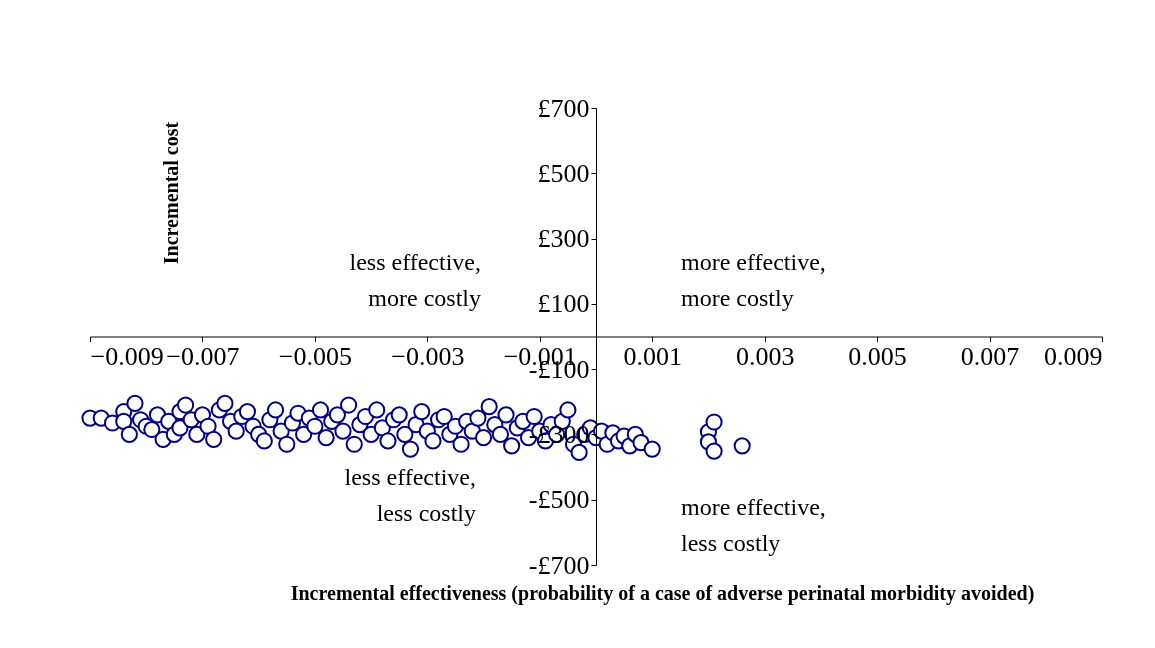  Describe the element at coordinates (563, 239) in the screenshot. I see `y-tick-label: £300` at that location.